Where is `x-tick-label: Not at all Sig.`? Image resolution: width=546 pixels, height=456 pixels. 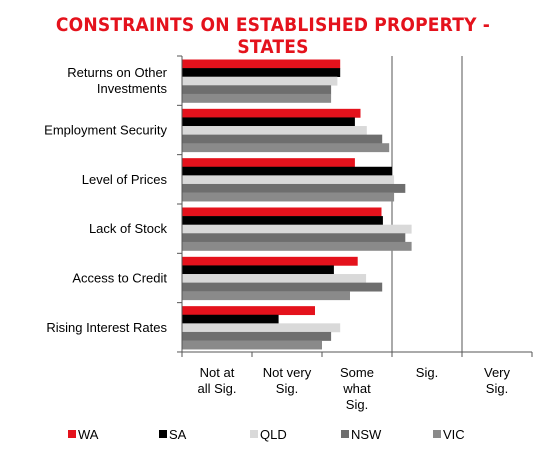 x-tick-label: Not at all Sig. is located at coordinates (216, 380).